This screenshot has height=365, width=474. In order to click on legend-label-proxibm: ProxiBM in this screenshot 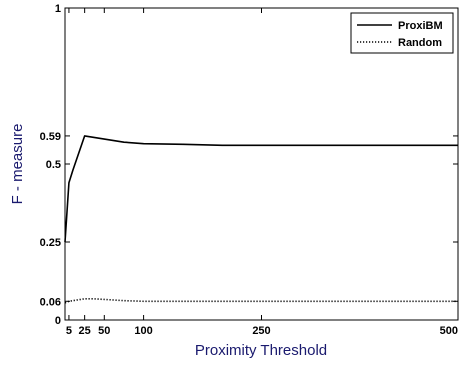, I will do `click(420, 26)`.